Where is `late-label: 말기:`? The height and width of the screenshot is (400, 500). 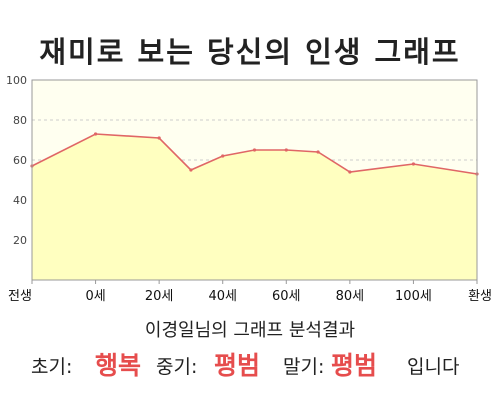 late-label: 말기: is located at coordinates (304, 367).